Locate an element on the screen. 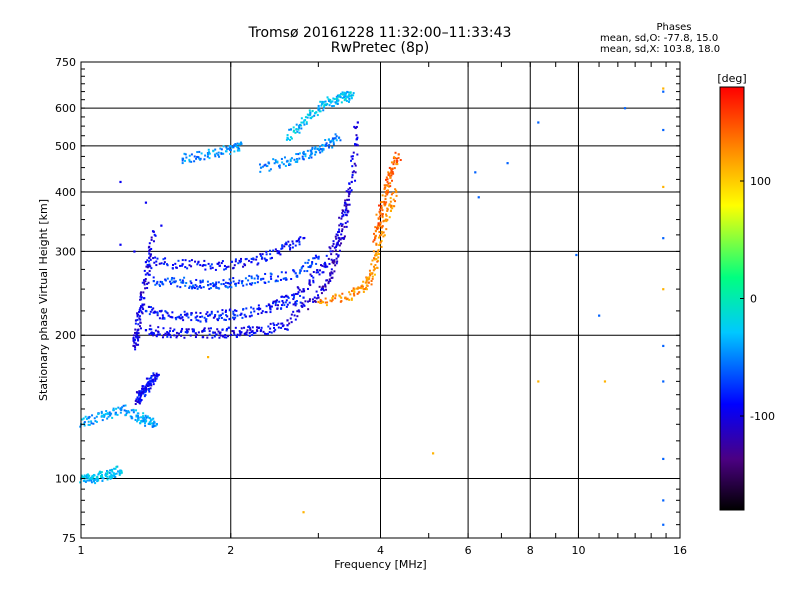 The image size is (800, 600). x-tick-label: 10 is located at coordinates (578, 550).